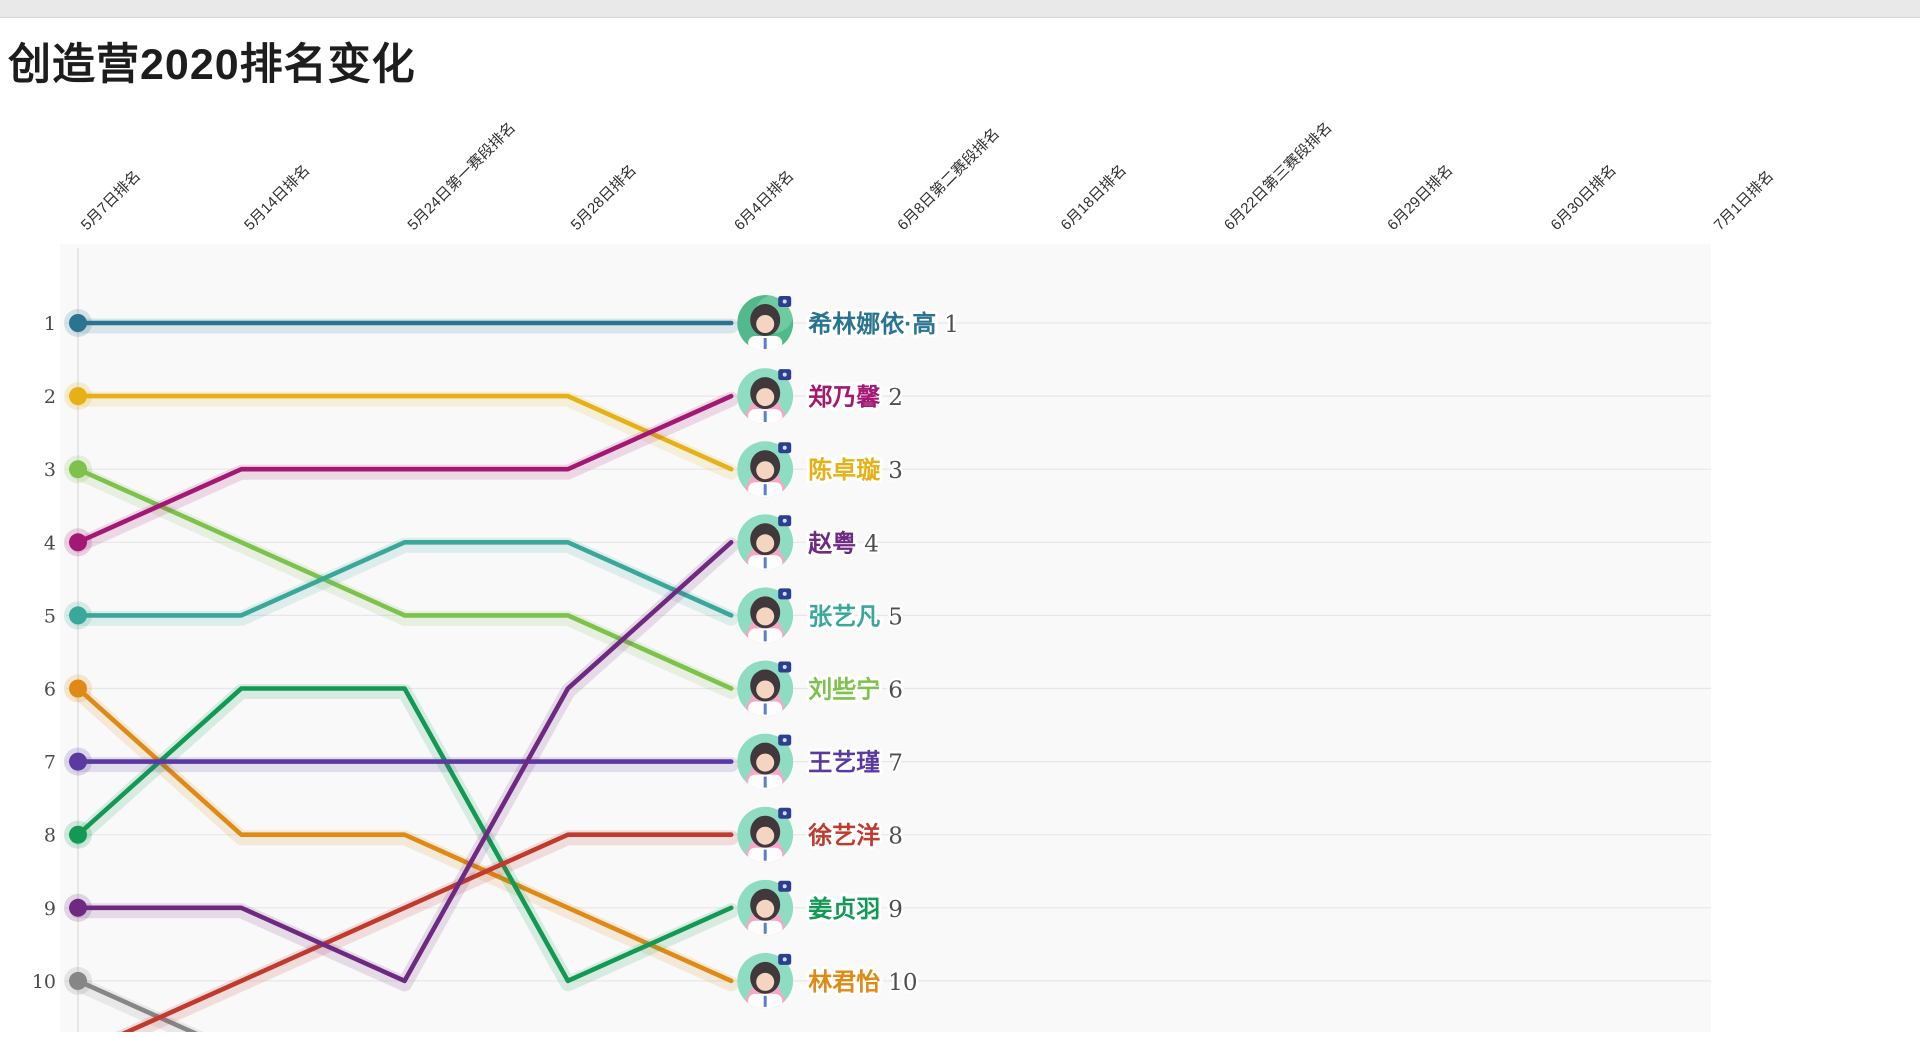 The width and height of the screenshot is (1920, 1037). What do you see at coordinates (895, 398) in the screenshot?
I see `current-rank-number: 2` at bounding box center [895, 398].